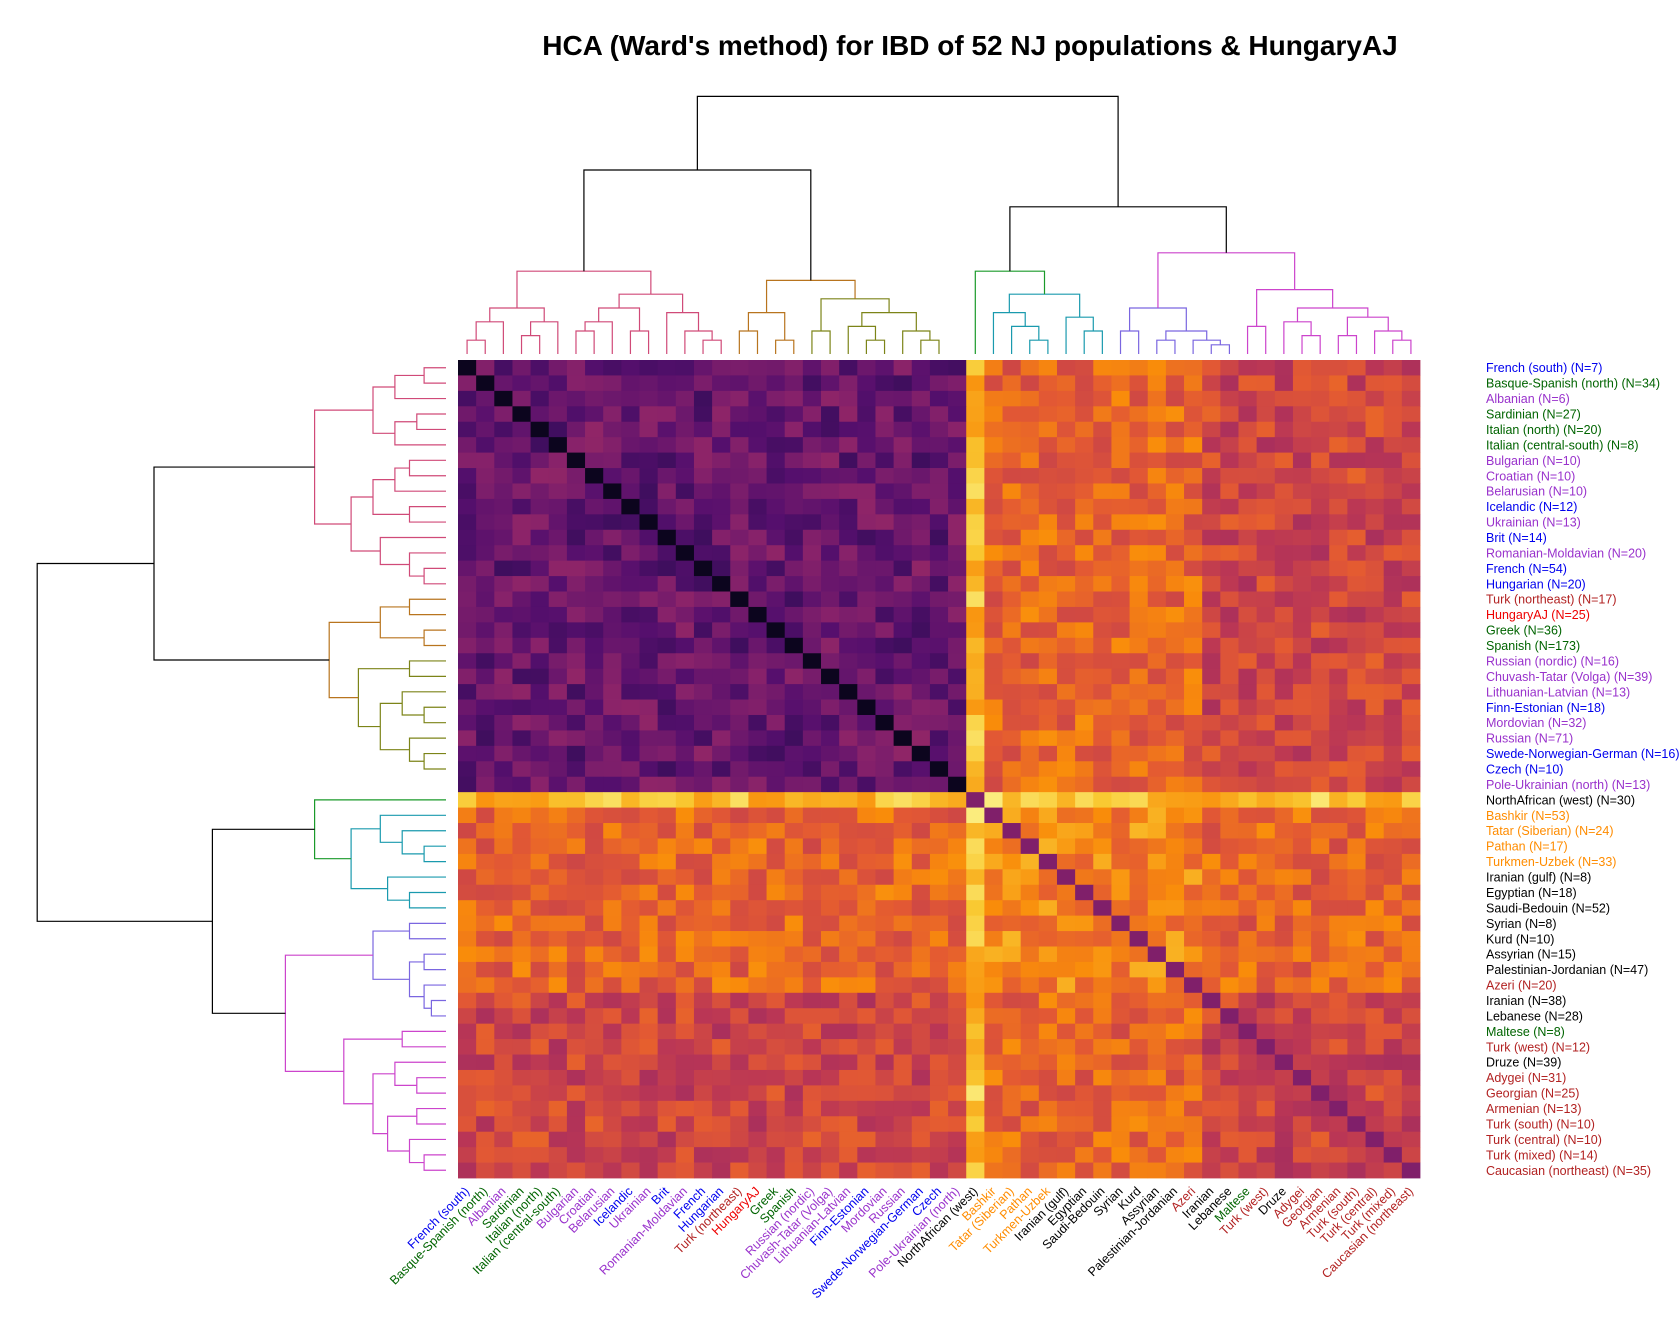 The width and height of the screenshot is (1680, 1320). Describe the element at coordinates (1558, 692) in the screenshot. I see `row-label: Lithuanian-Latvian (N=13)` at that location.